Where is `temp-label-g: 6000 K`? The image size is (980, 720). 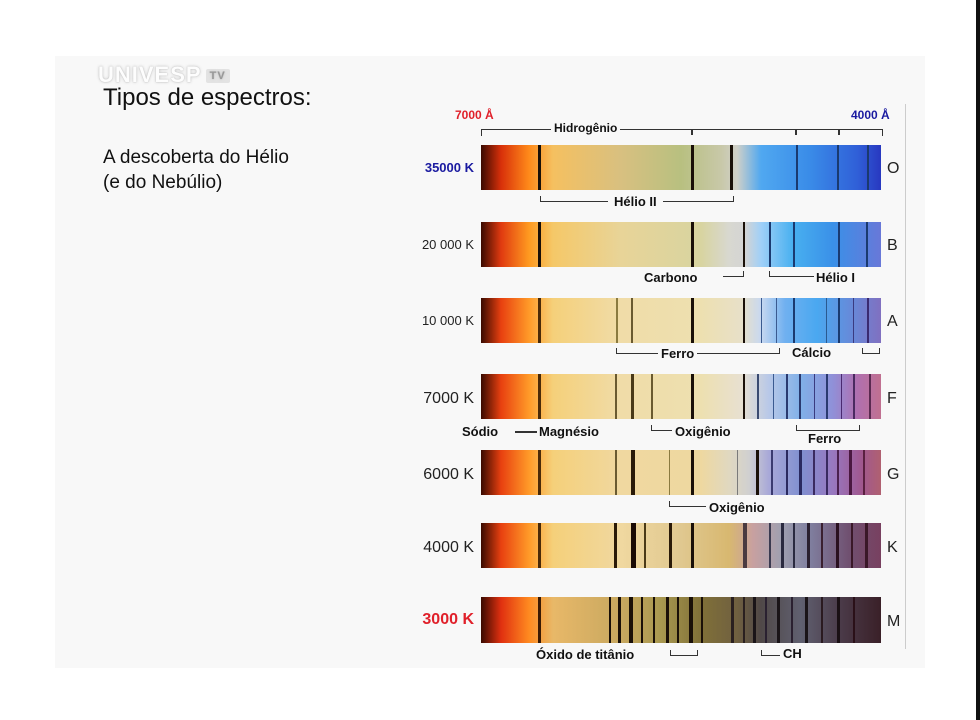
temp-label-g: 6000 K is located at coordinates (448, 474).